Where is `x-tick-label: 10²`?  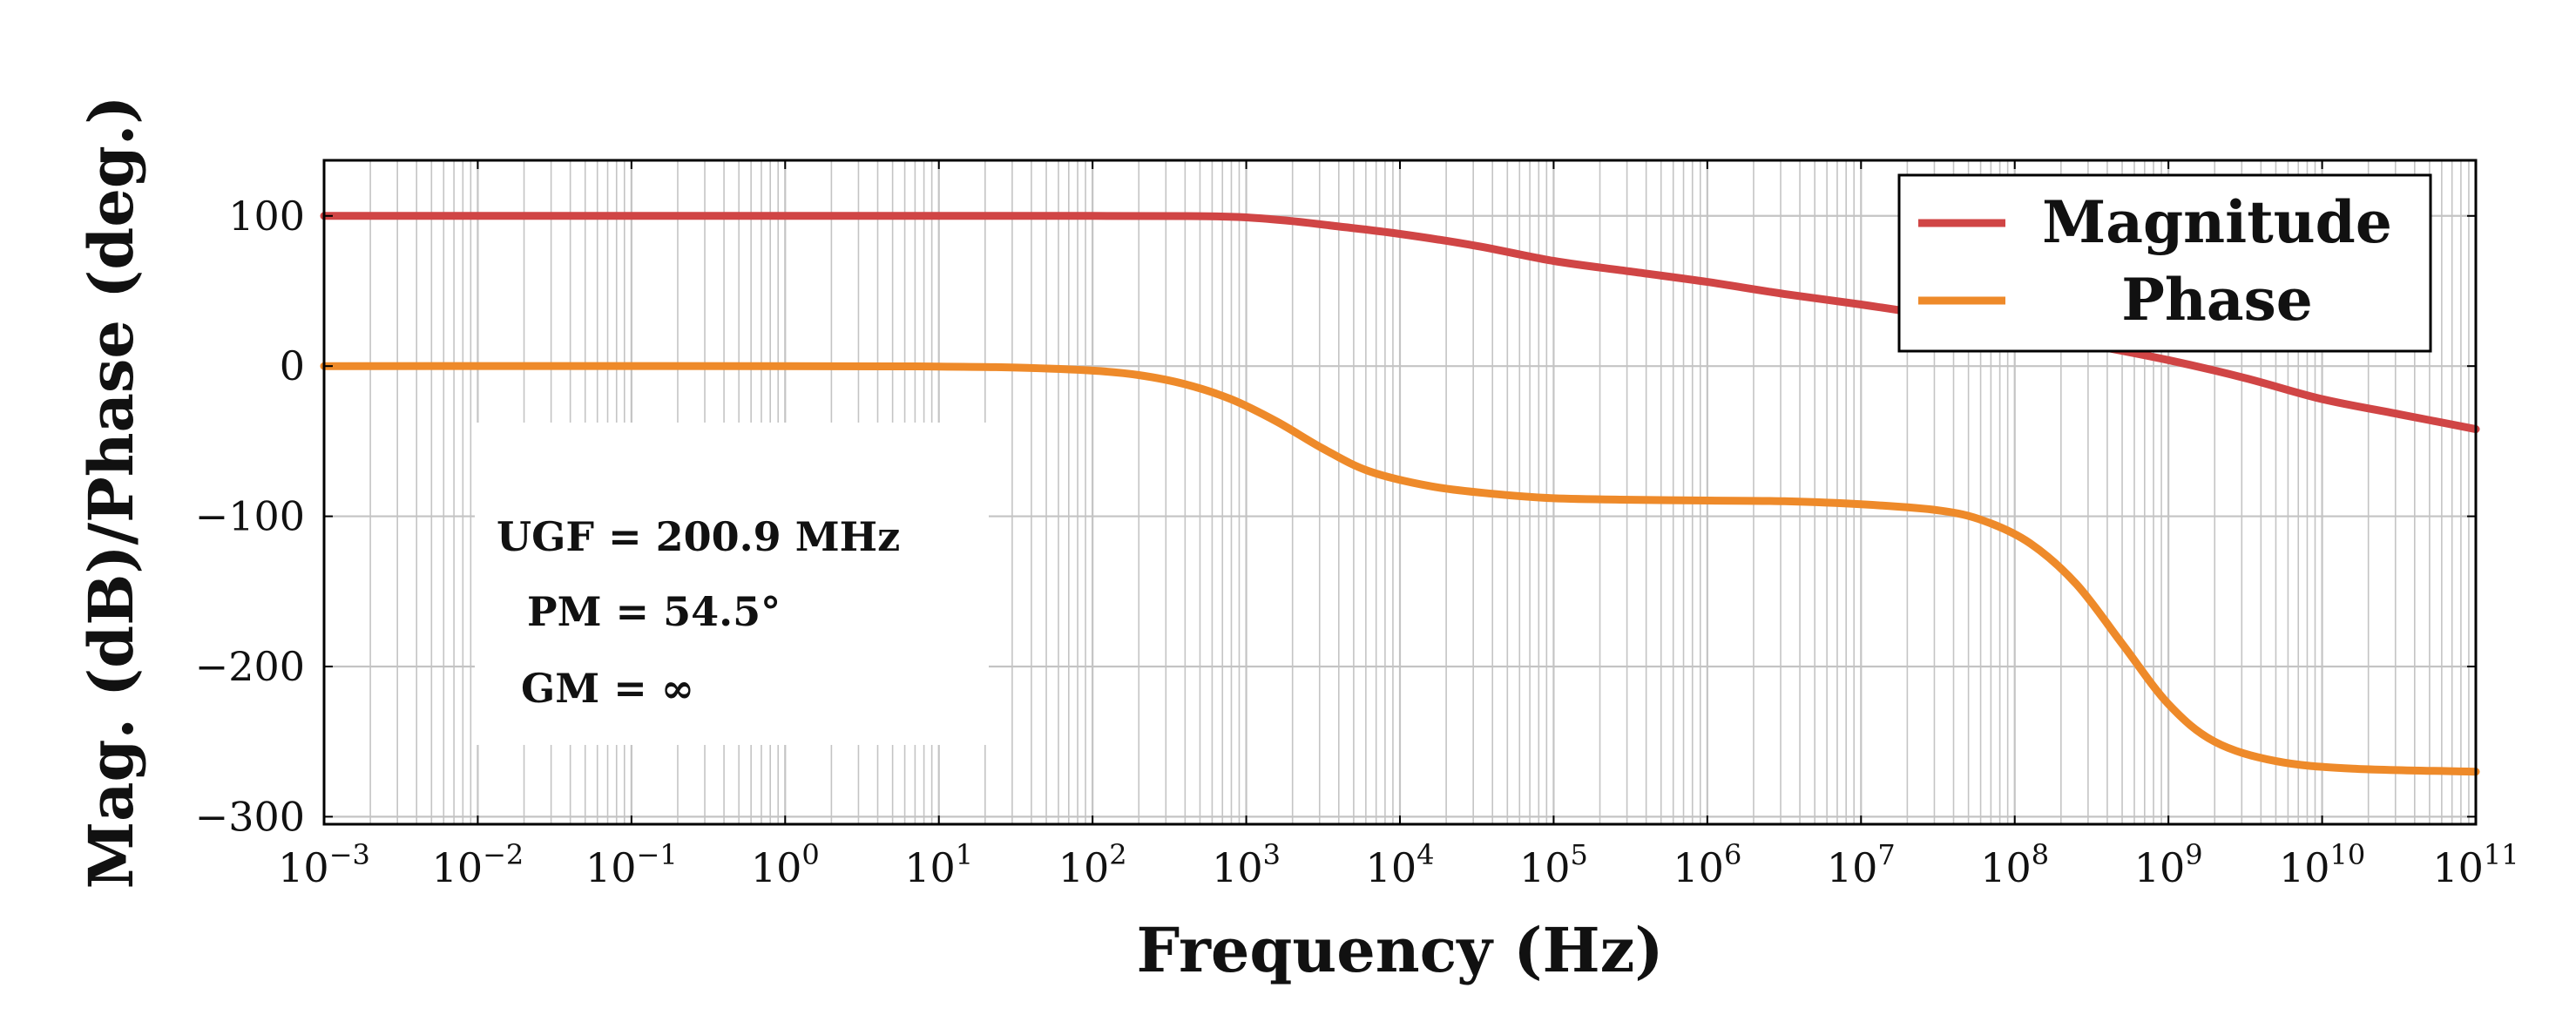 x-tick-label: 10² is located at coordinates (1092, 865).